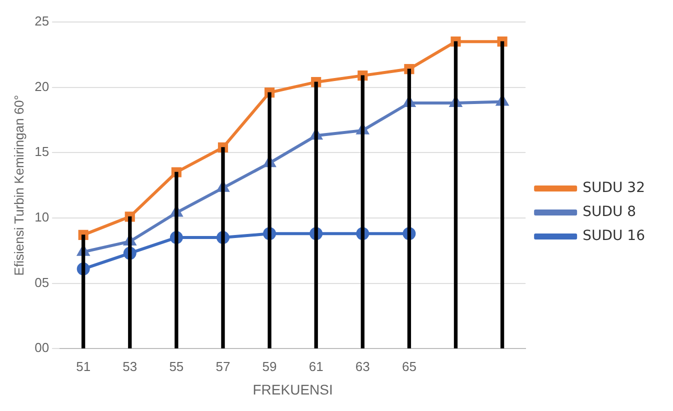 The image size is (673, 411). Describe the element at coordinates (42, 152) in the screenshot. I see `y-tick-label: 15` at that location.